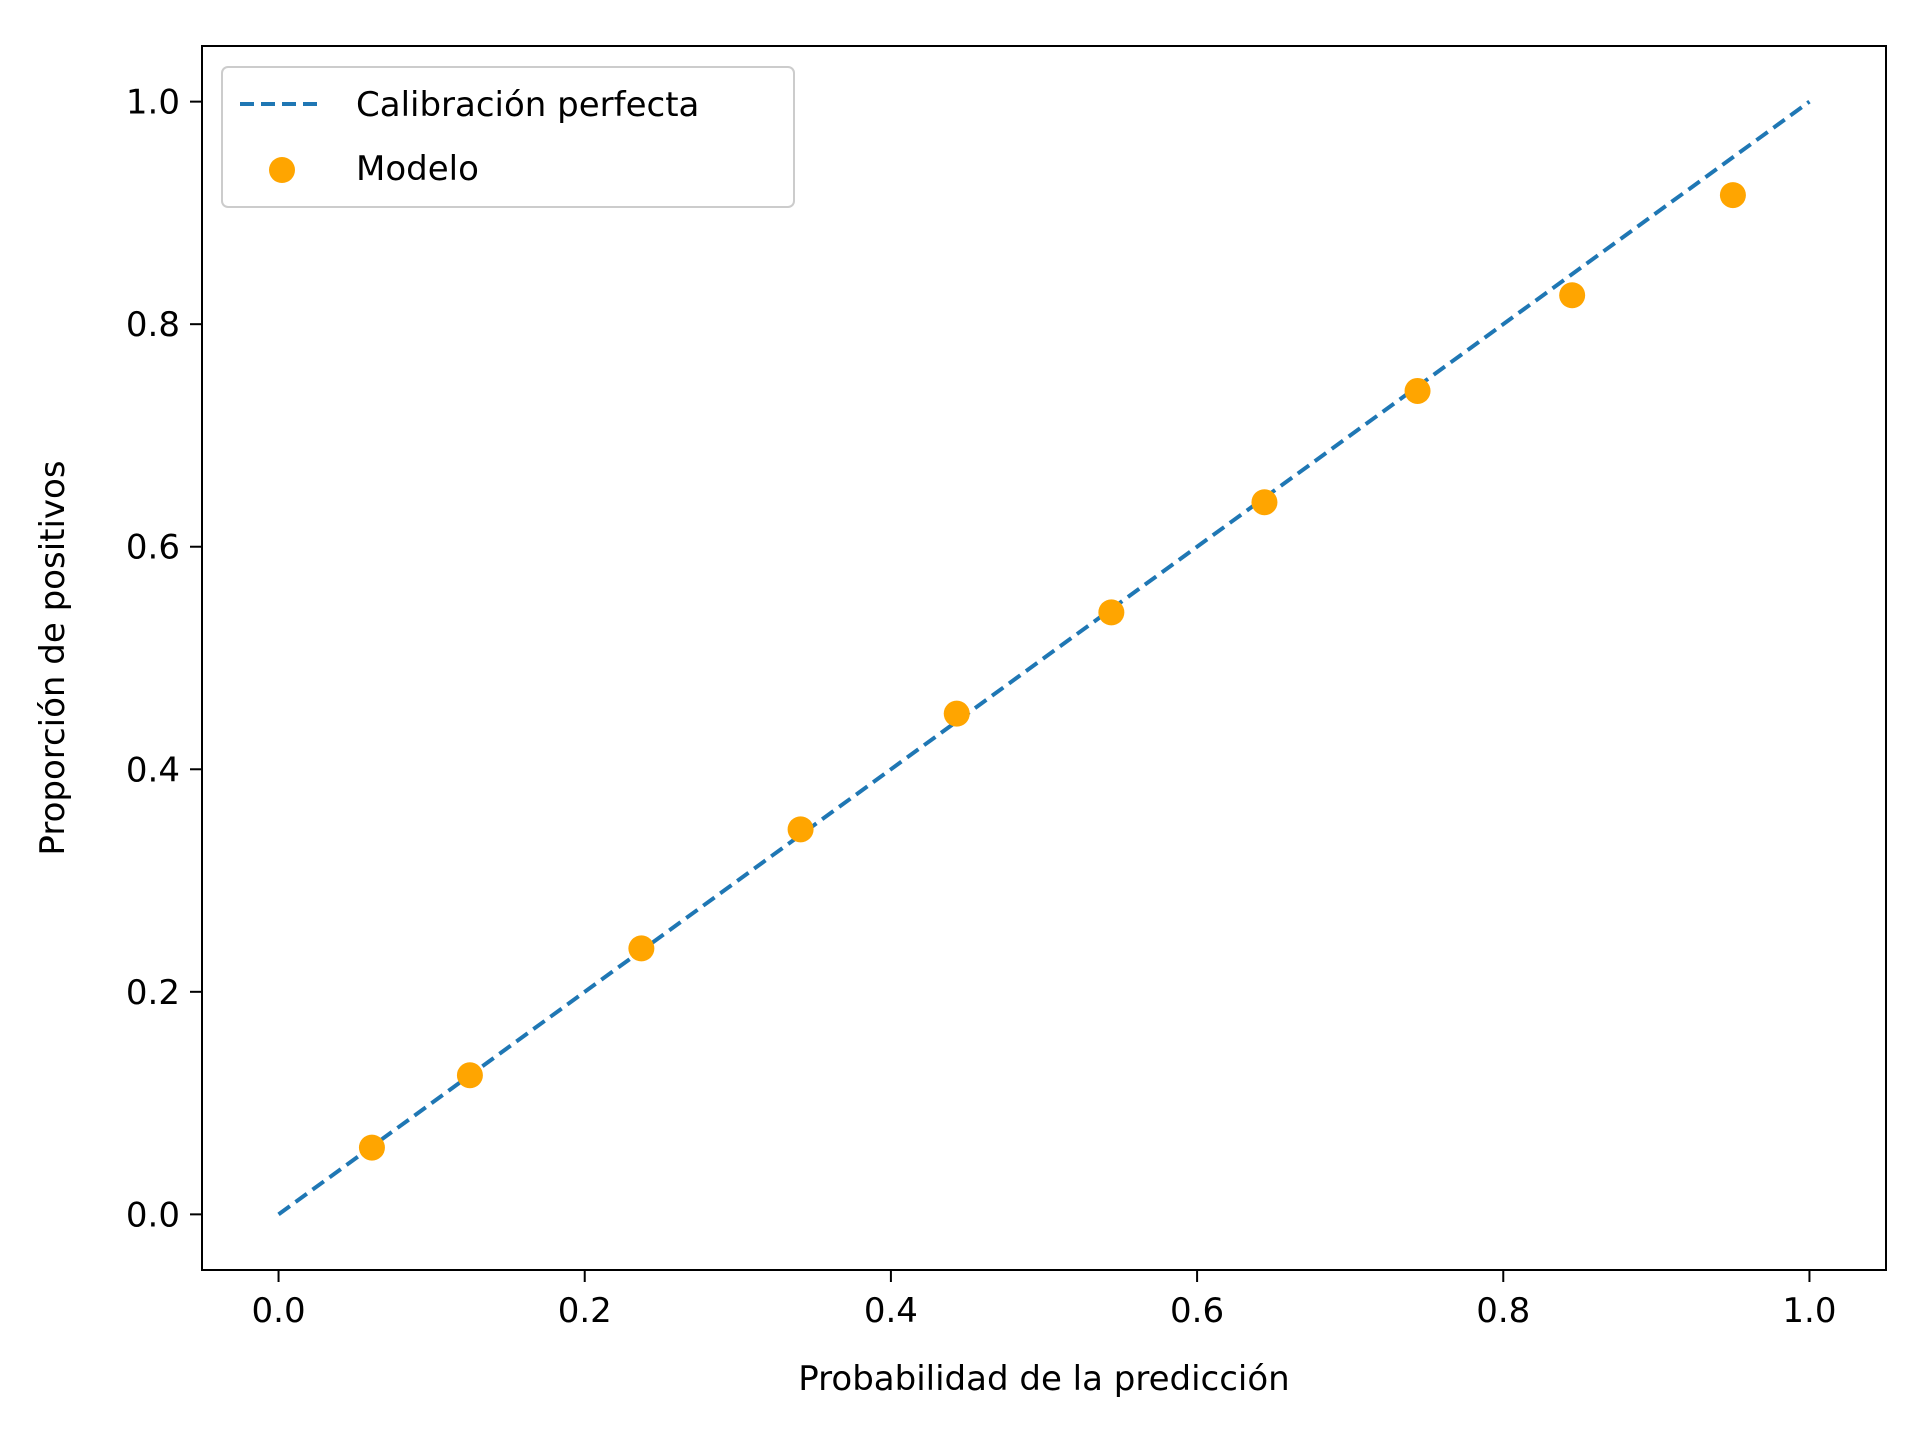  What do you see at coordinates (527, 105) in the screenshot?
I see `legend-label-calibracion-perfecta: Calibración perfecta` at bounding box center [527, 105].